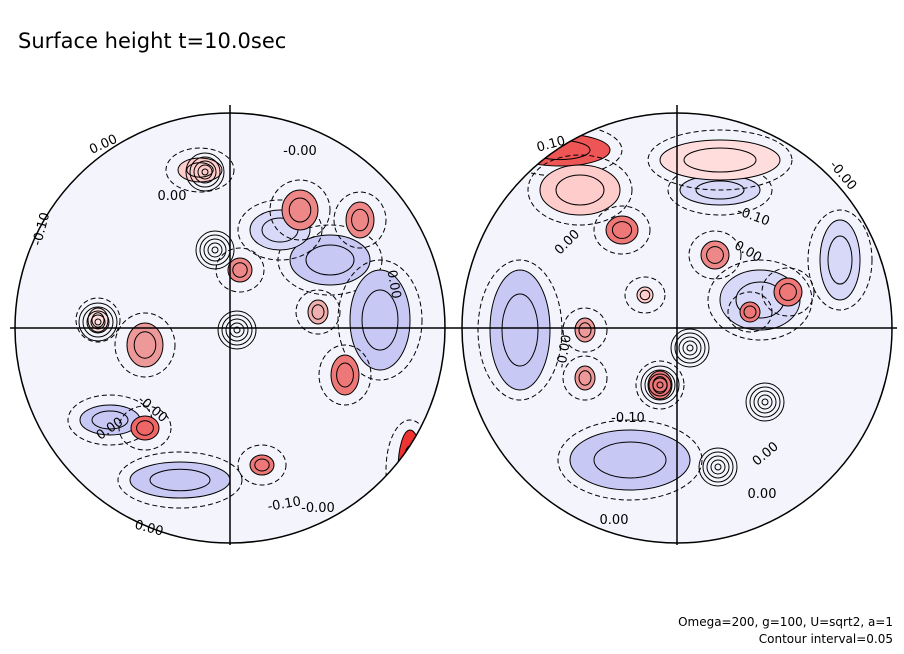  I want to click on contour-label: -0.00, so click(300, 151).